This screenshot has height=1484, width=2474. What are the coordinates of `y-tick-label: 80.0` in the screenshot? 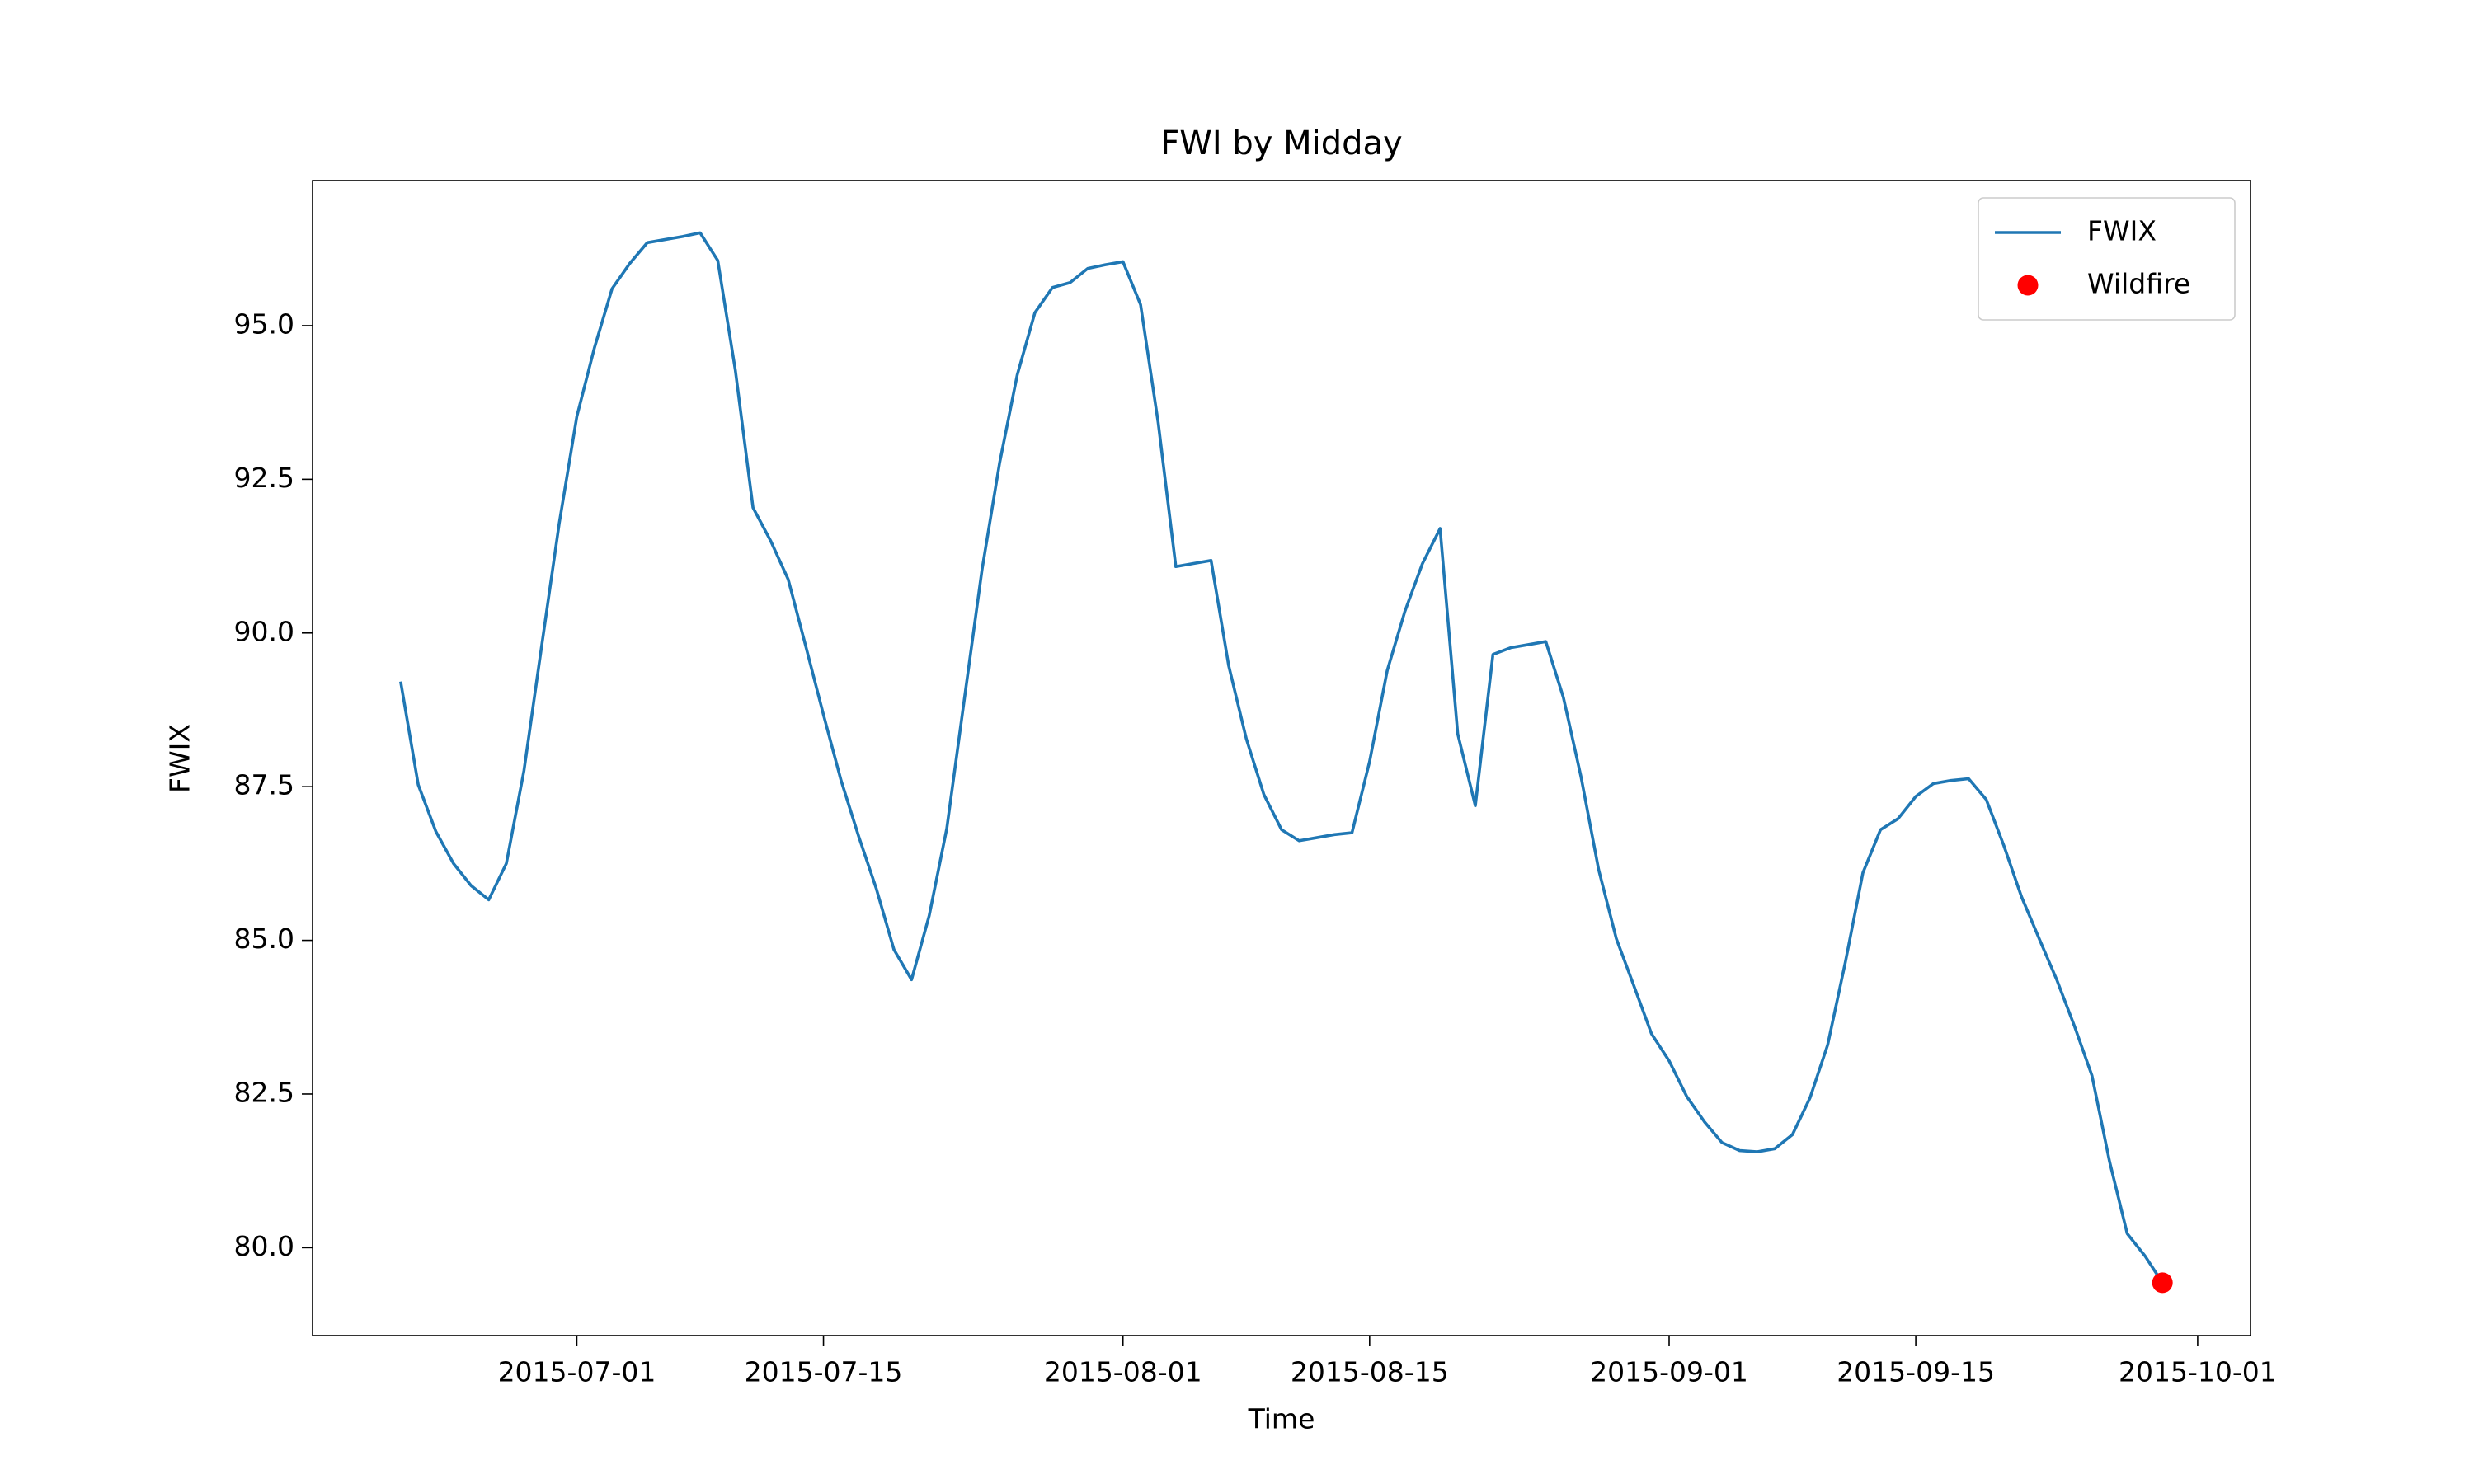 It's located at (264, 1246).